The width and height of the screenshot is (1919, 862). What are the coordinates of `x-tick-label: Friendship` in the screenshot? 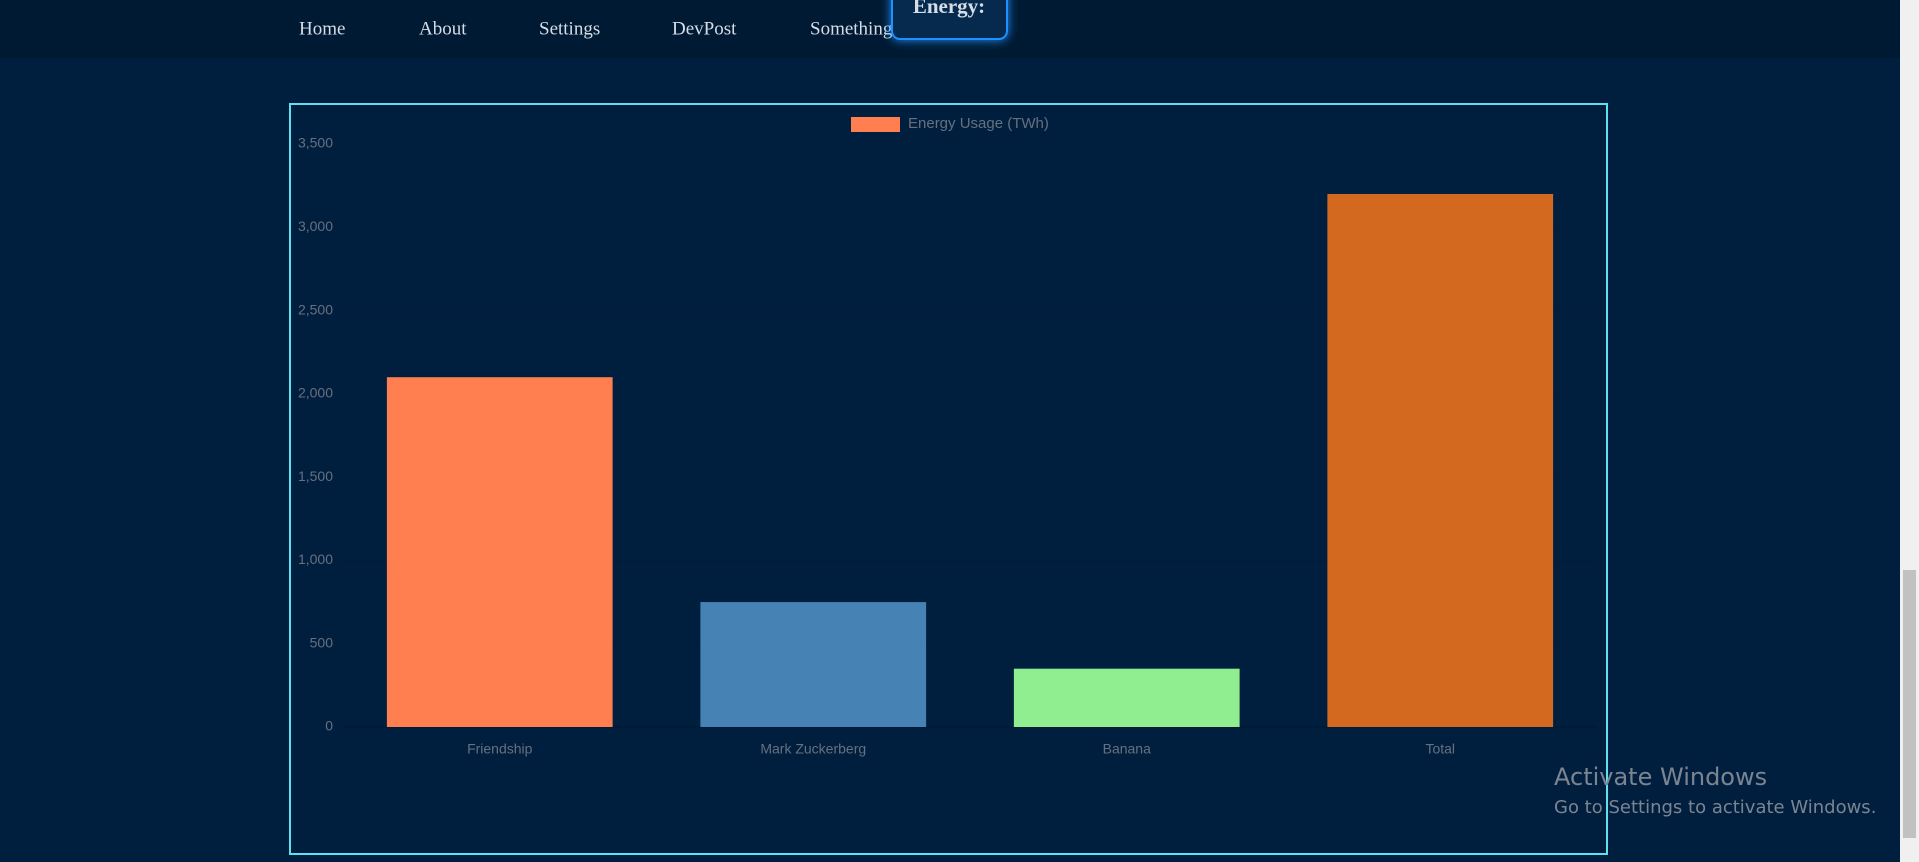 It's located at (500, 749).